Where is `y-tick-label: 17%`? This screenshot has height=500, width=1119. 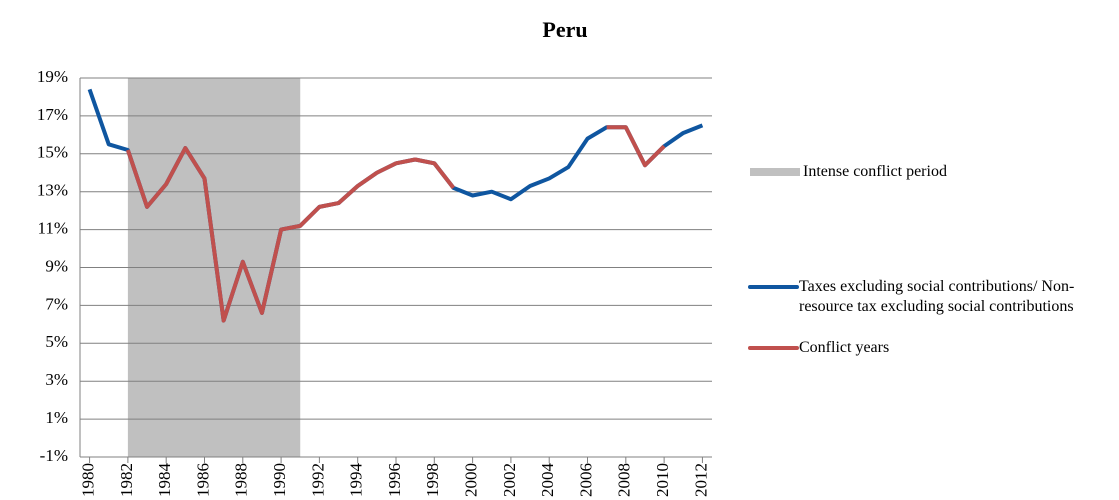 y-tick-label: 17% is located at coordinates (52, 114).